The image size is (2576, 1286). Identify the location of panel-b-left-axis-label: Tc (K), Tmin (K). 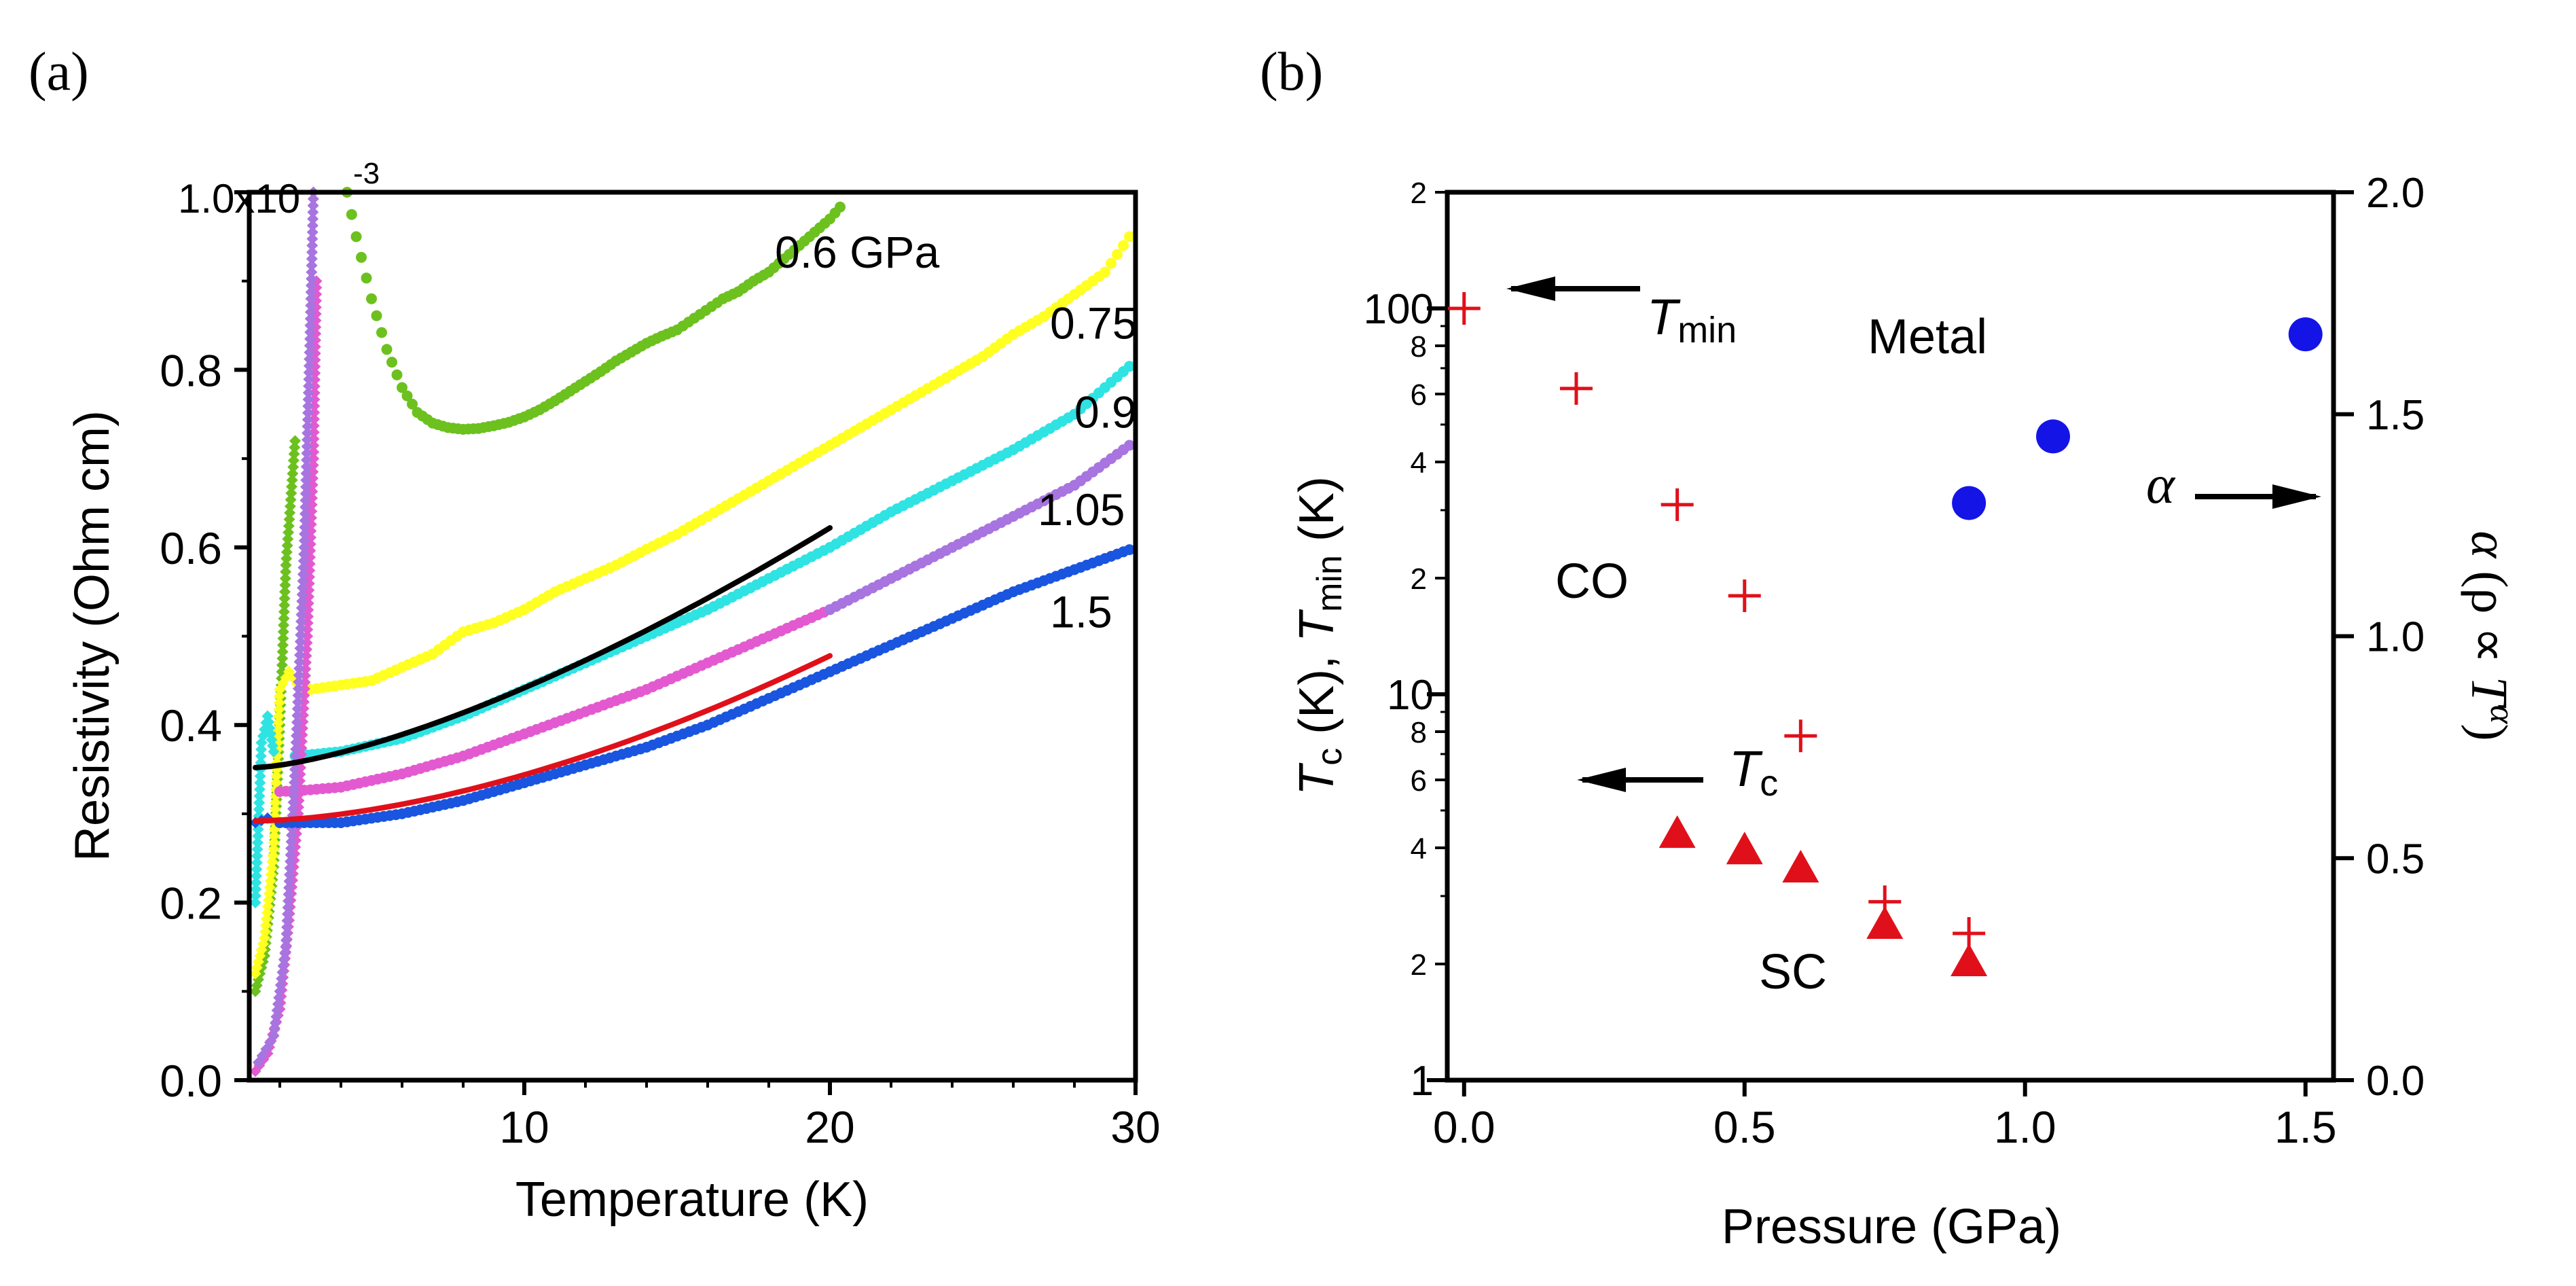
(1319, 636).